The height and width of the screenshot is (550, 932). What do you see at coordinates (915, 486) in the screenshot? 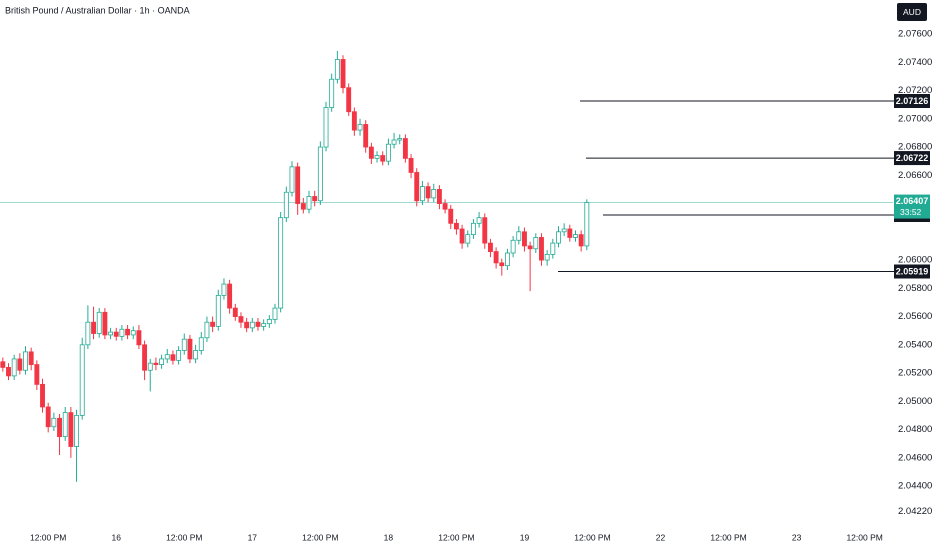
I see `y-tick-label: 2.04400` at bounding box center [915, 486].